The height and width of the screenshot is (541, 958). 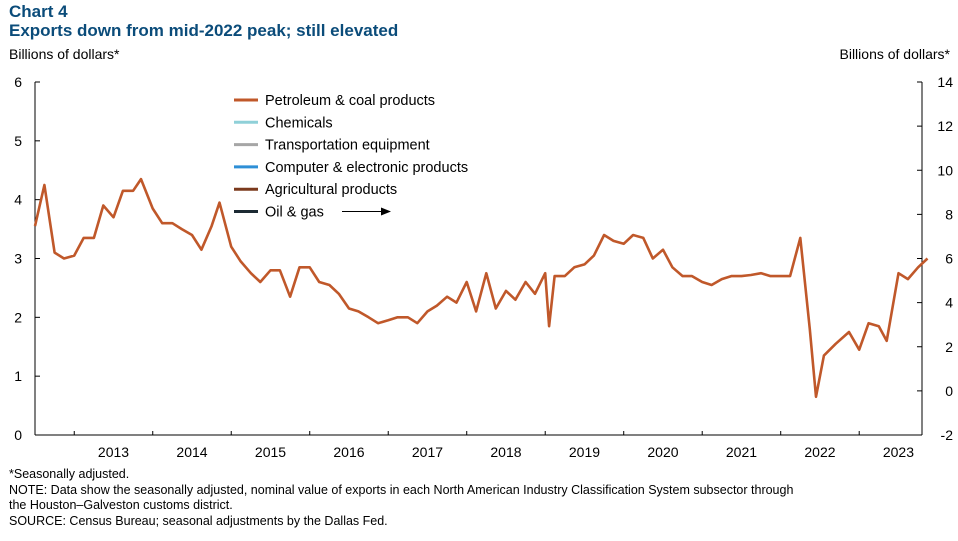 I want to click on legend-label: Petroleum & coal products, so click(x=350, y=101).